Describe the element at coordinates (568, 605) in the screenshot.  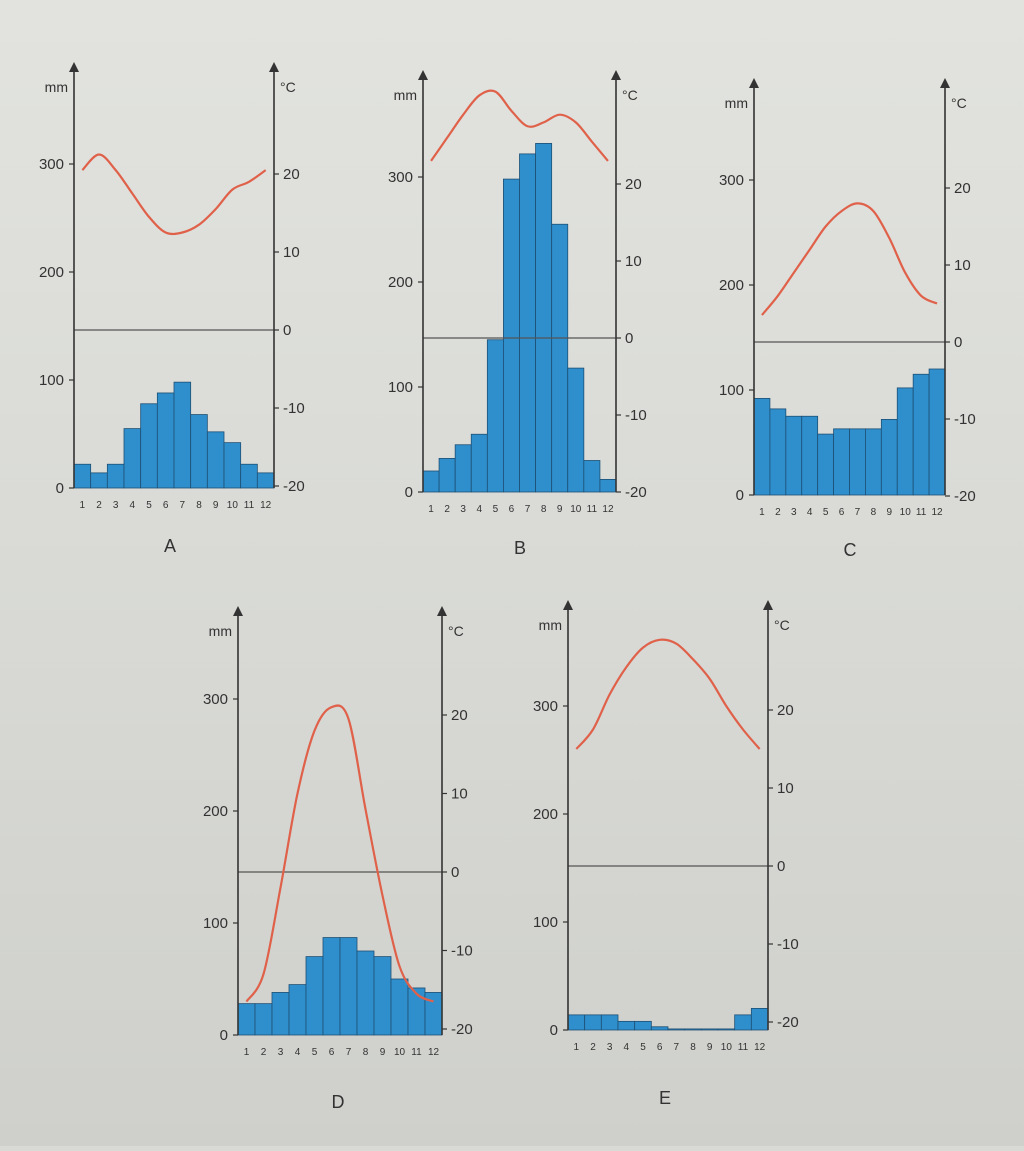
I see `precip-axis-arrow` at that location.